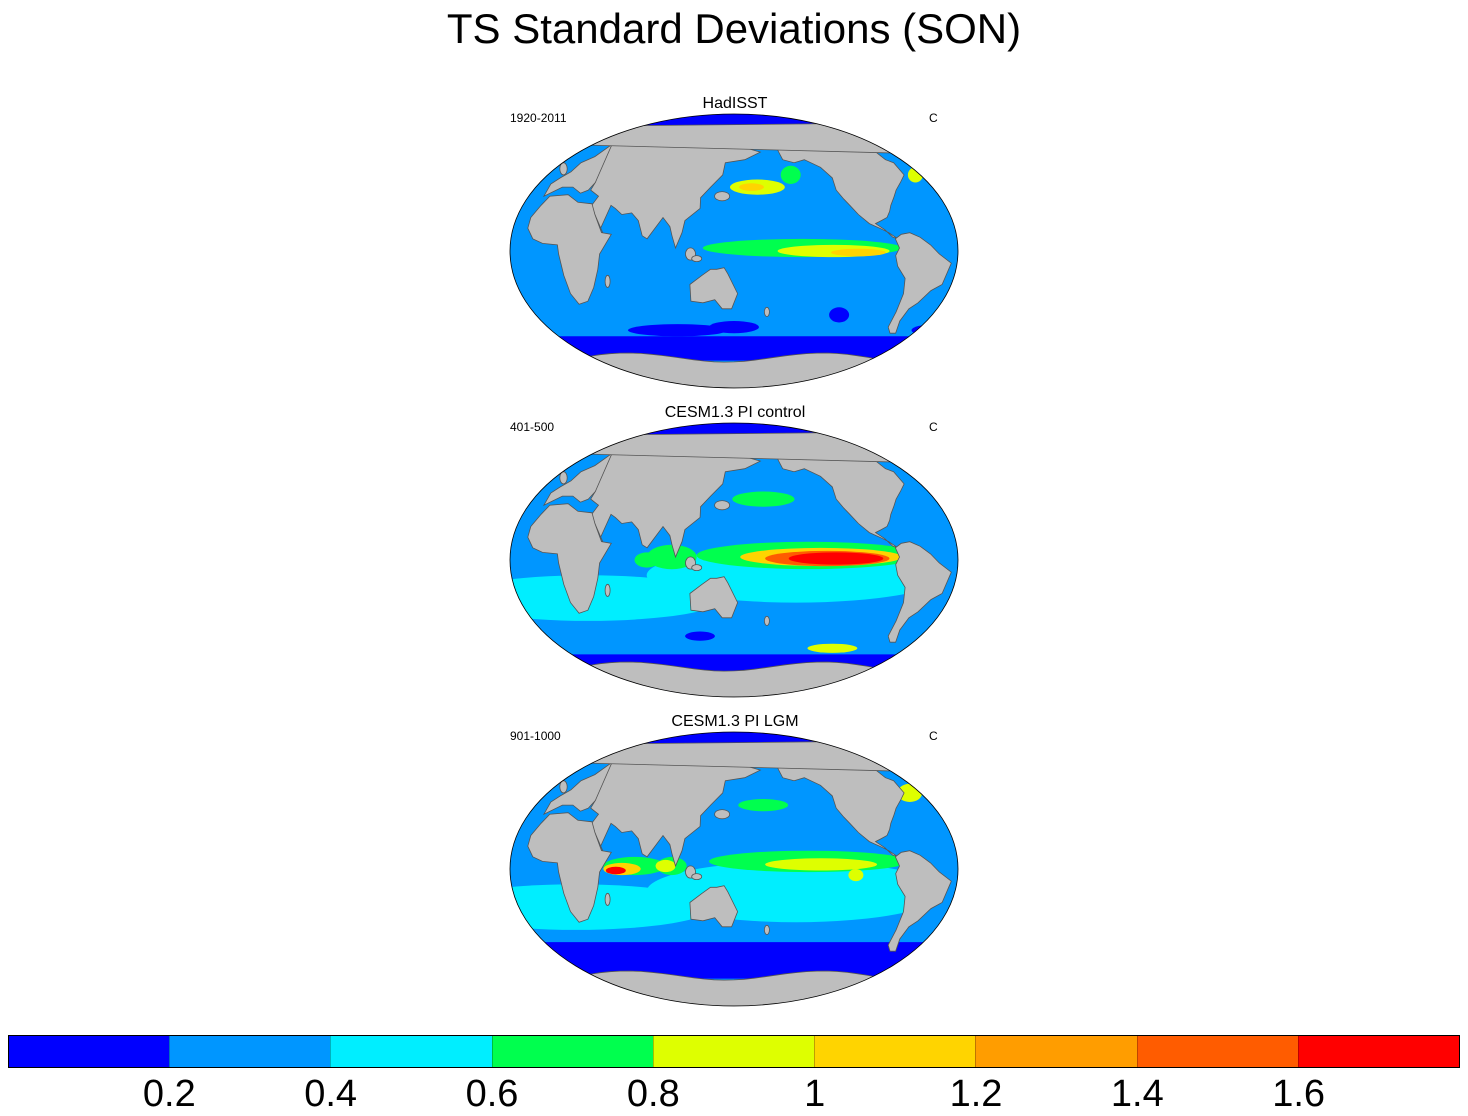  What do you see at coordinates (815, 1094) in the screenshot?
I see `colorbar-tick-label: 1` at bounding box center [815, 1094].